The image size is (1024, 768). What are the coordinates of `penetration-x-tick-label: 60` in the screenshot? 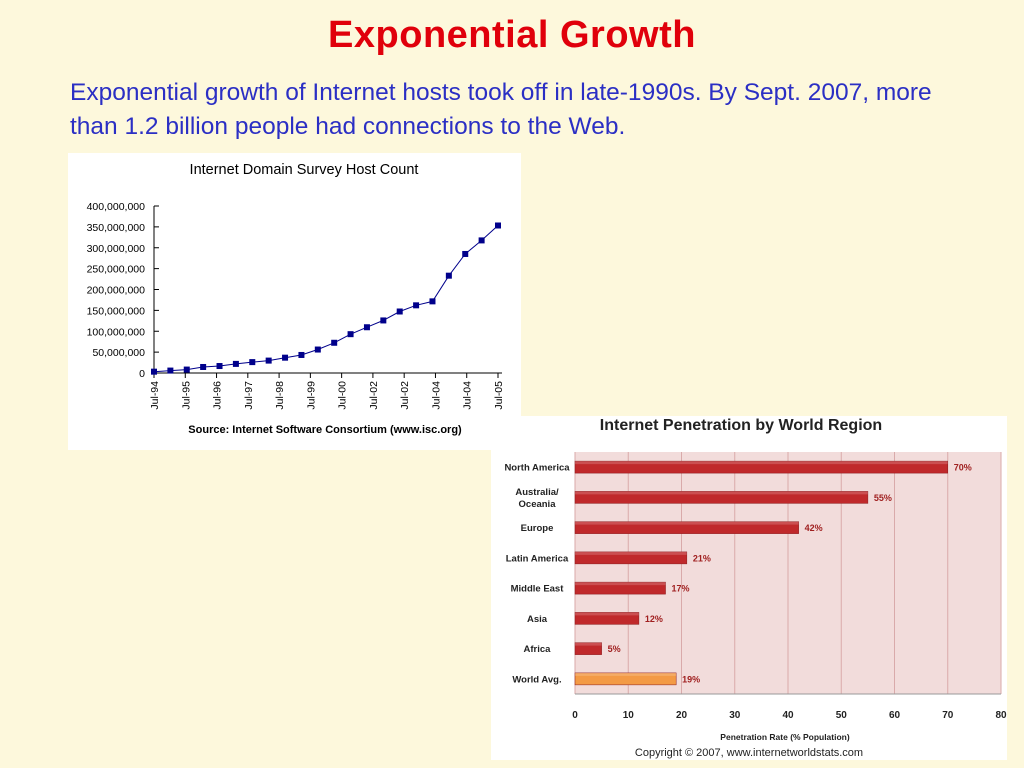 It's located at (895, 715).